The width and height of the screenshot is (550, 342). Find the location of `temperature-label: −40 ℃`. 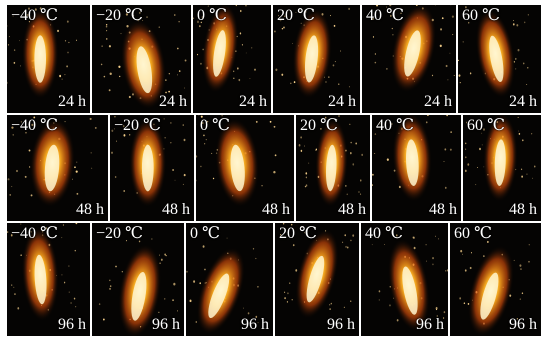

temperature-label: −40 ℃ is located at coordinates (34, 233).